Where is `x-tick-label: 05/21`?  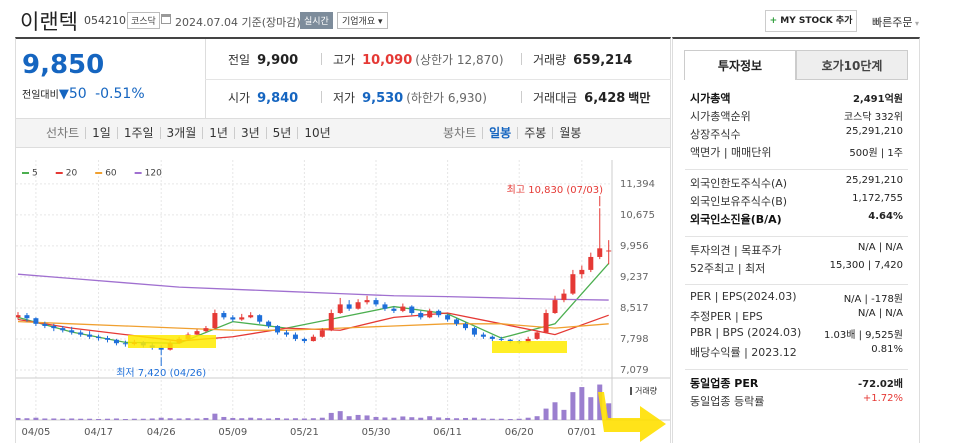 x-tick-label: 05/21 is located at coordinates (304, 432).